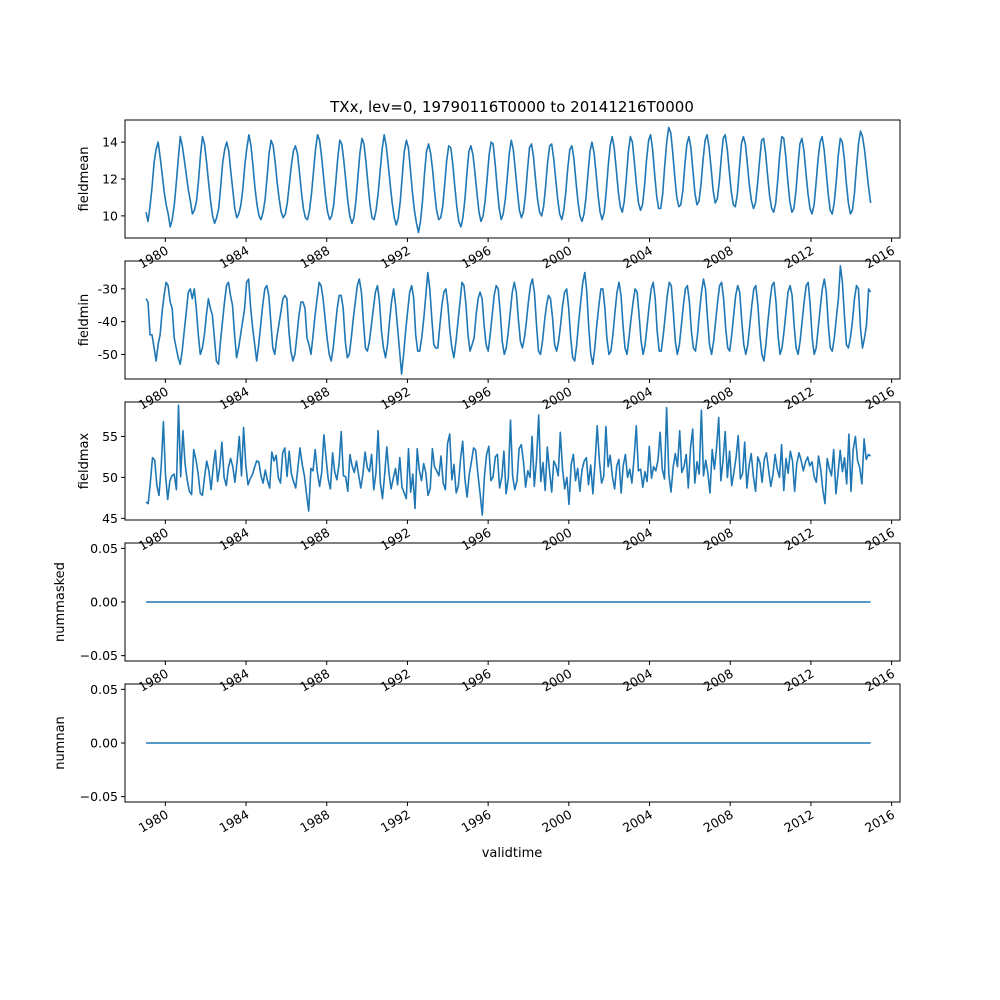 The image size is (1000, 1000). Describe the element at coordinates (110, 215) in the screenshot. I see `y-tick-label: 10` at that location.